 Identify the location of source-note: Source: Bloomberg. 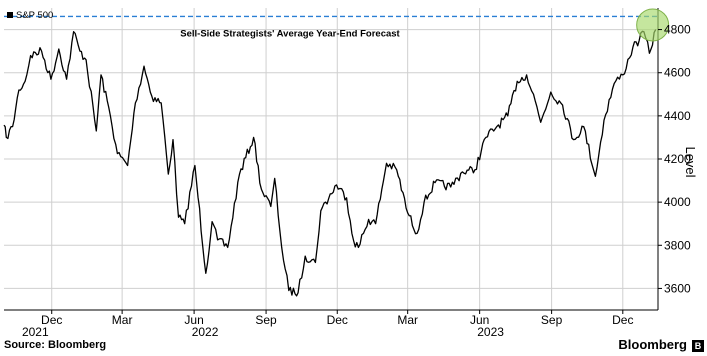
(55, 345).